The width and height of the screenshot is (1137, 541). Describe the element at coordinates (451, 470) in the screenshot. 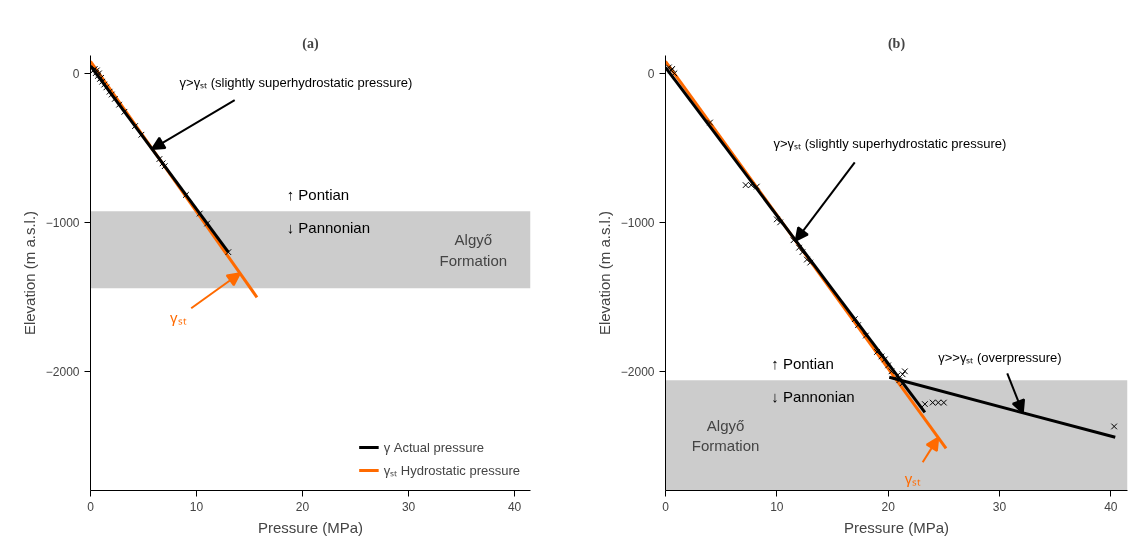

I see `legend-label: γₛₜ Hydrostatic pressure` at that location.